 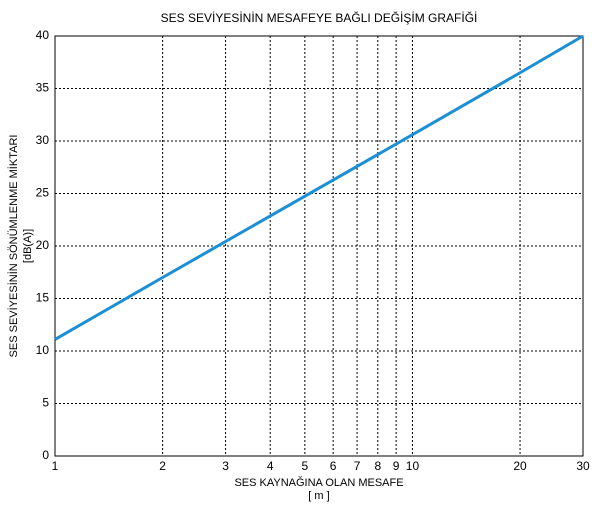 I want to click on y-tick-label: 30, so click(x=43, y=140).